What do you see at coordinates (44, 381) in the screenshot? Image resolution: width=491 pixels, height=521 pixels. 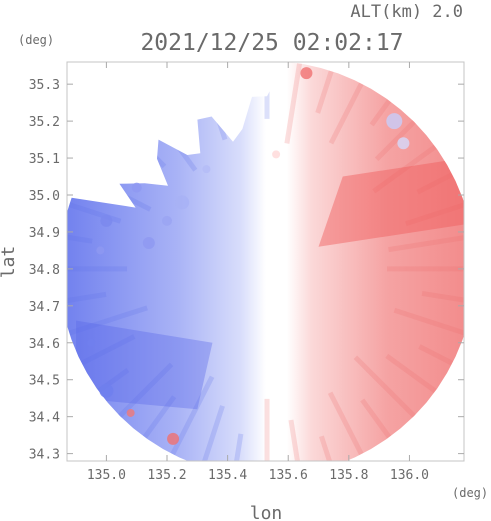 I see `y-tick-label: 34.5` at bounding box center [44, 381].